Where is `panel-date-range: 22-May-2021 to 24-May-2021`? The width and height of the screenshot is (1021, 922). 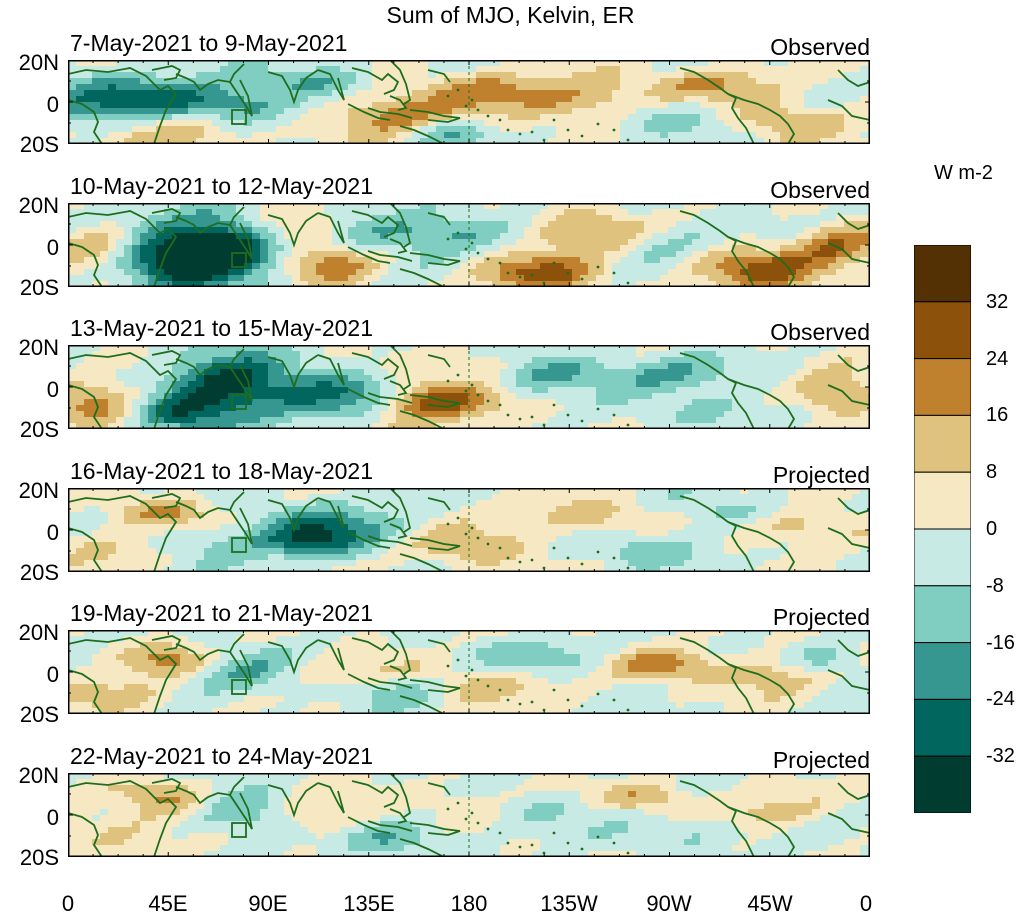 panel-date-range: 22-May-2021 to 24-May-2021 is located at coordinates (221, 756).